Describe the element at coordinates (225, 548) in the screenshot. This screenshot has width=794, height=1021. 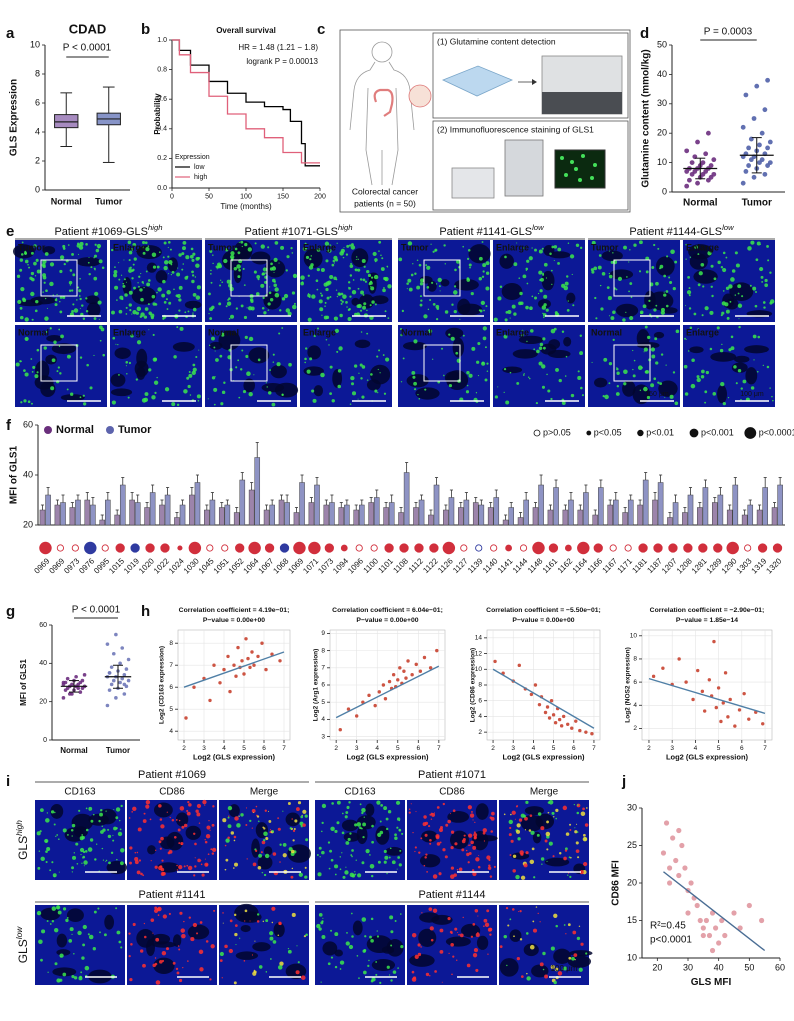
I see `significance-marker` at that location.